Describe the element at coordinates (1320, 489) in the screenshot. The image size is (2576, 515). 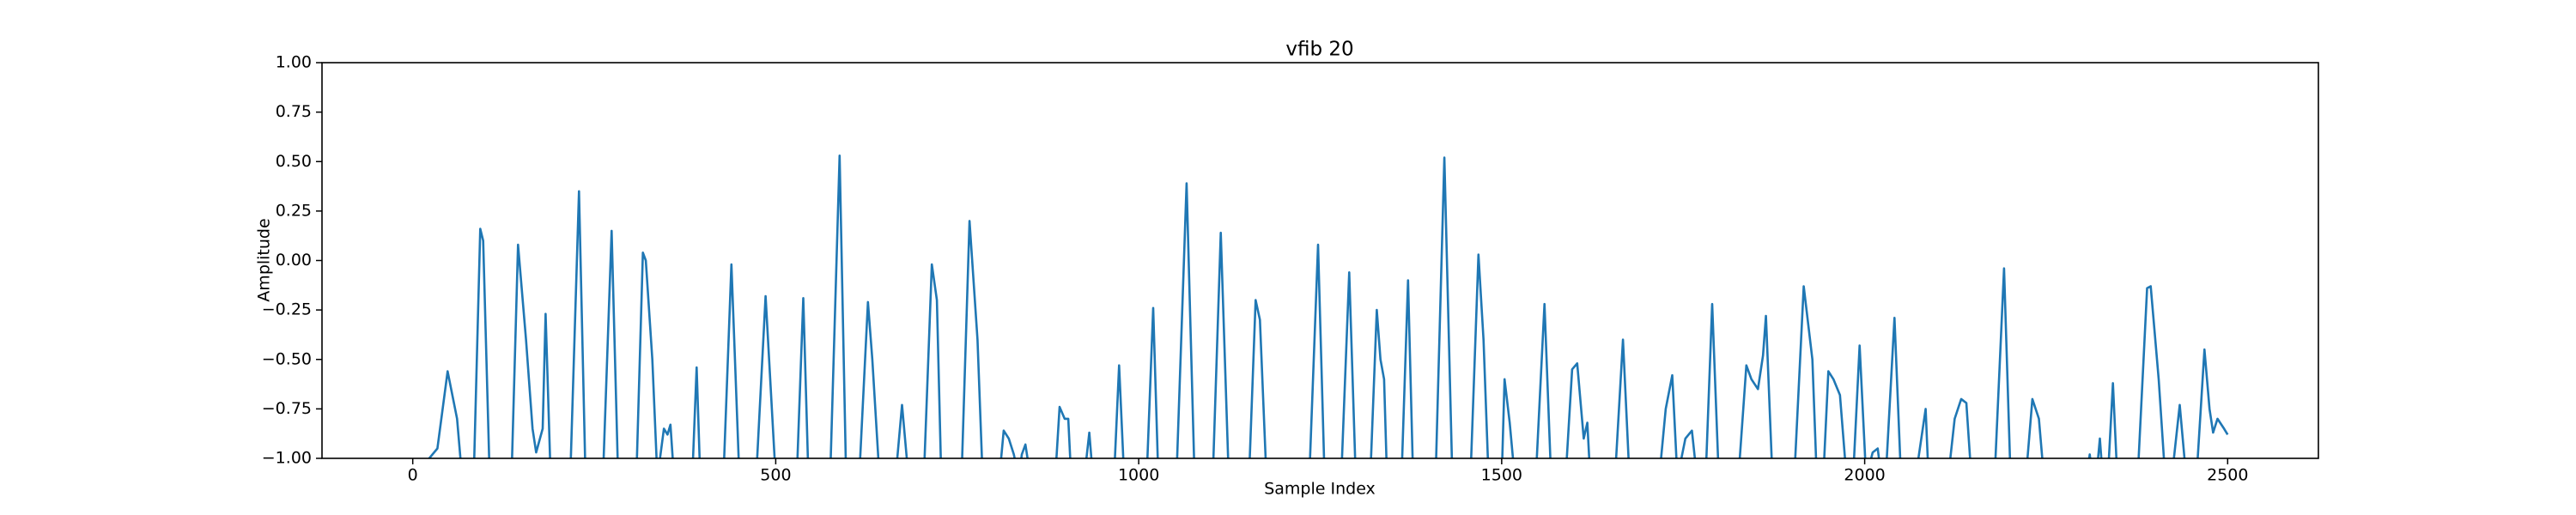
I see `x-axis-label: Sample Index` at that location.